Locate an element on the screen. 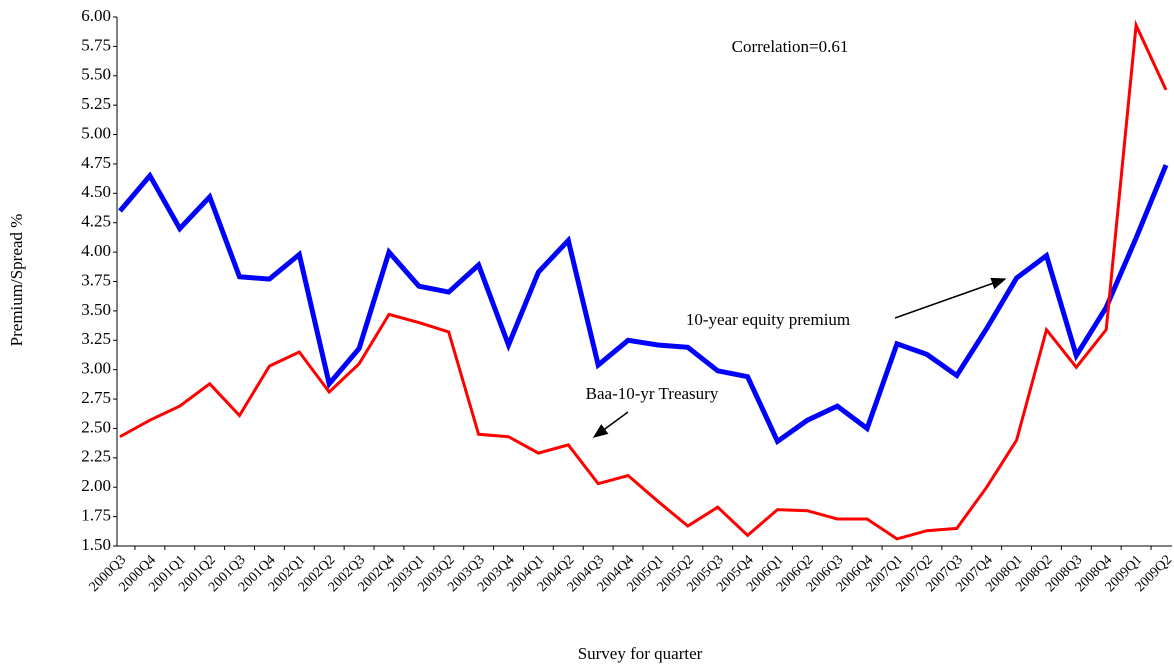  y-tick-label: 2.50 is located at coordinates (96, 426).